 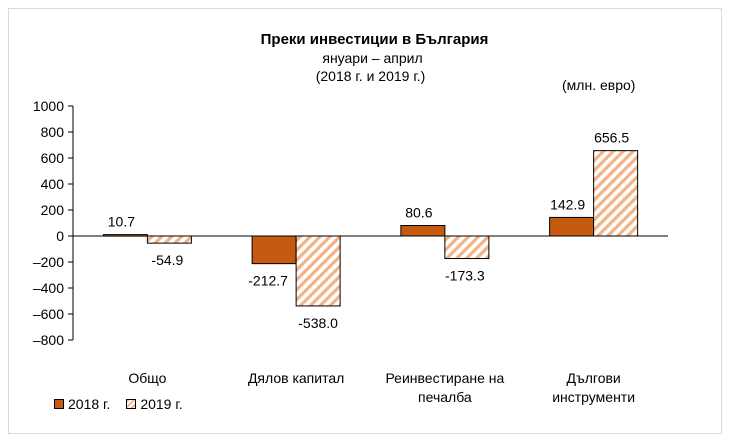 What do you see at coordinates (593, 397) in the screenshot?
I see `category-label: инструменти` at bounding box center [593, 397].